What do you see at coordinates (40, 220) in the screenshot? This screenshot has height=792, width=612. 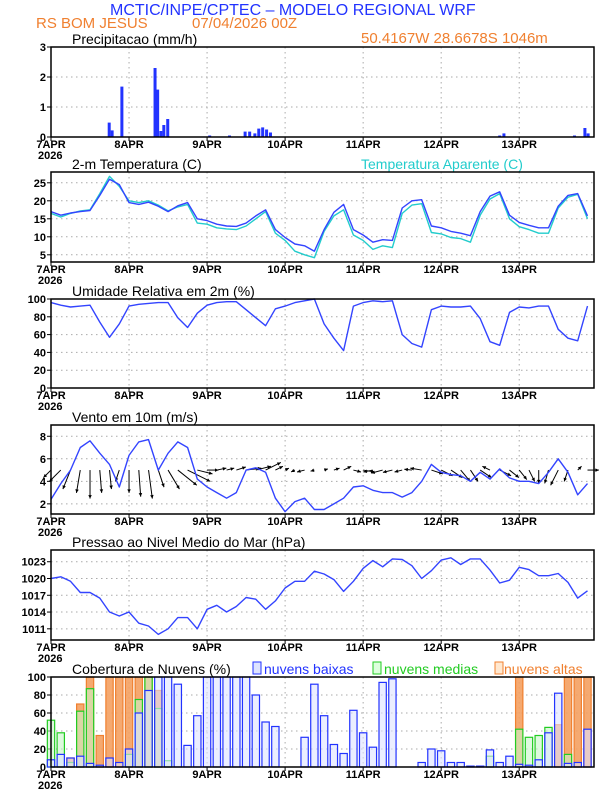 I see `y-tick-label: 15` at bounding box center [40, 220].